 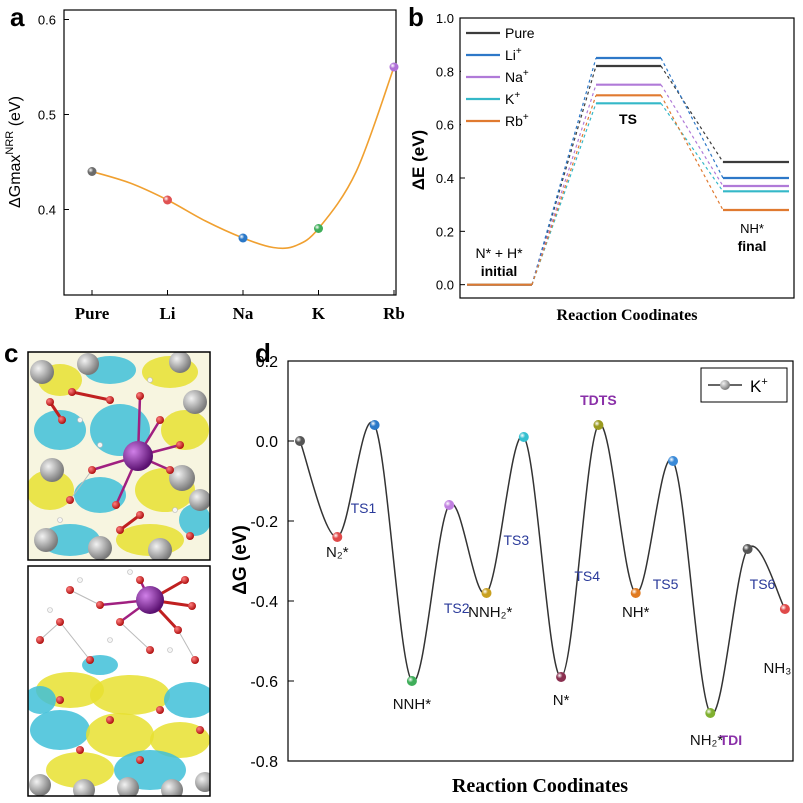 What do you see at coordinates (517, 120) in the screenshot?
I see `b-legend-label: Rb+` at bounding box center [517, 120].